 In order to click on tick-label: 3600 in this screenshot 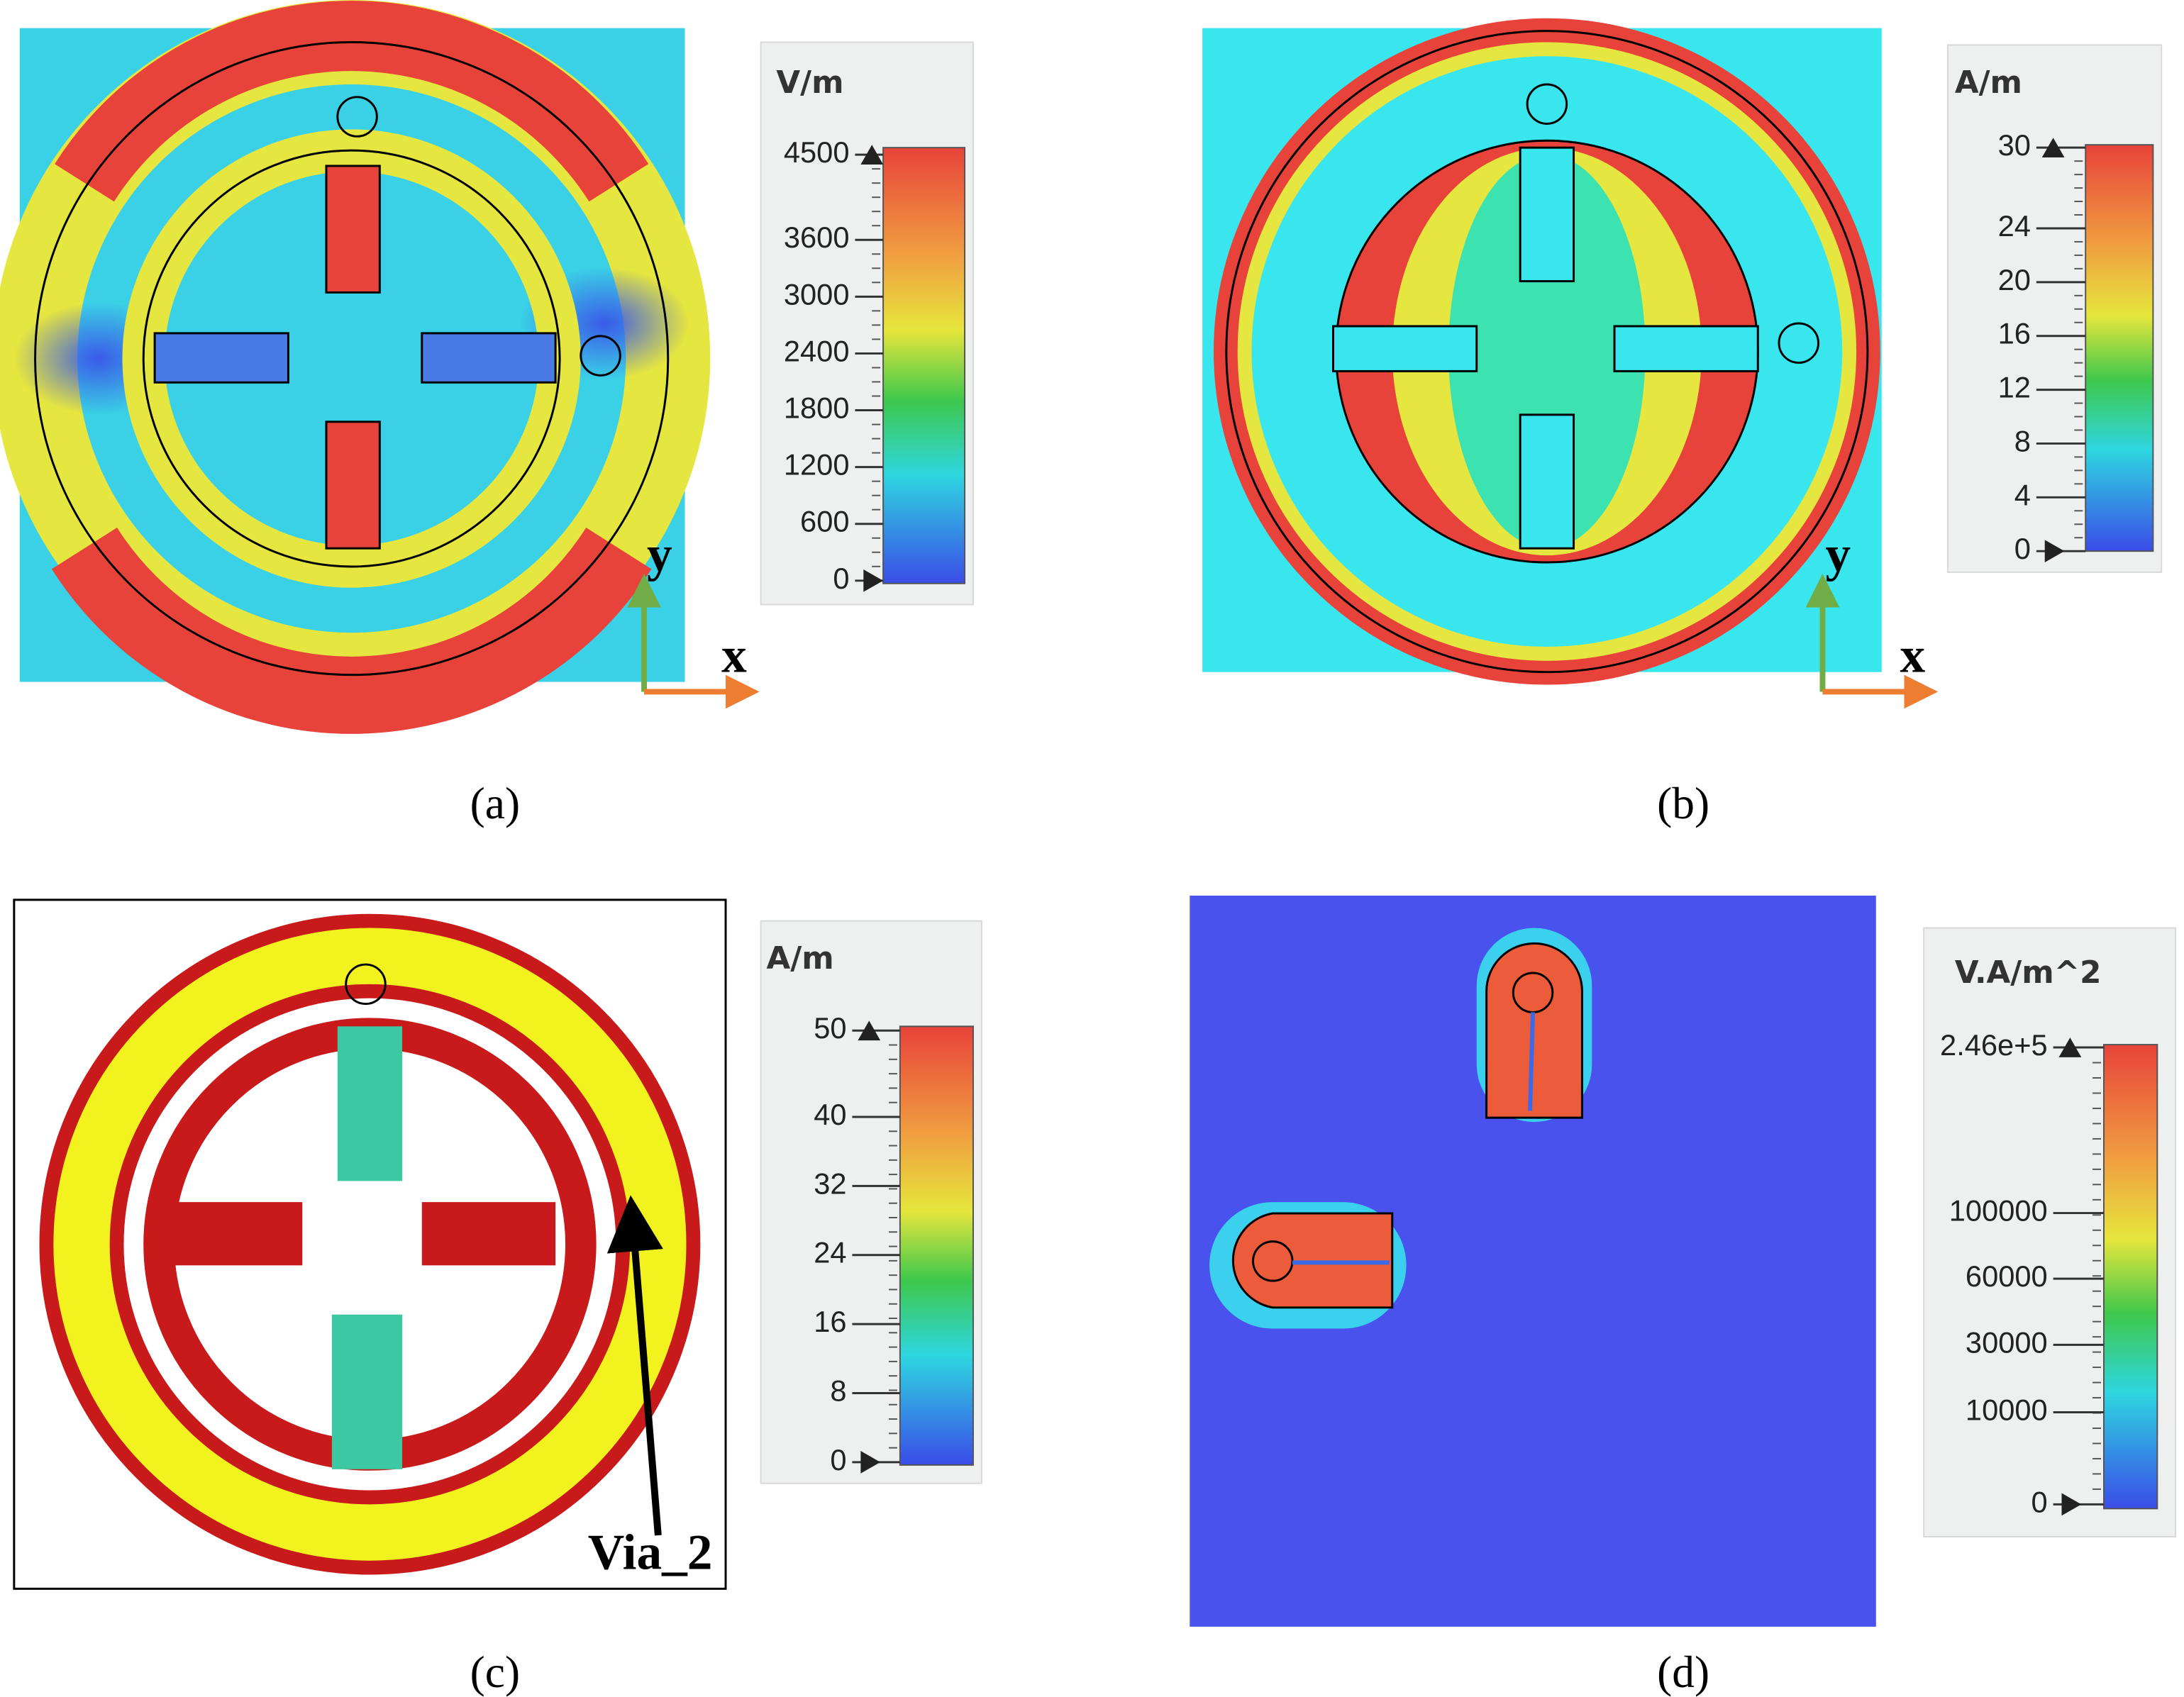, I will do `click(817, 237)`.